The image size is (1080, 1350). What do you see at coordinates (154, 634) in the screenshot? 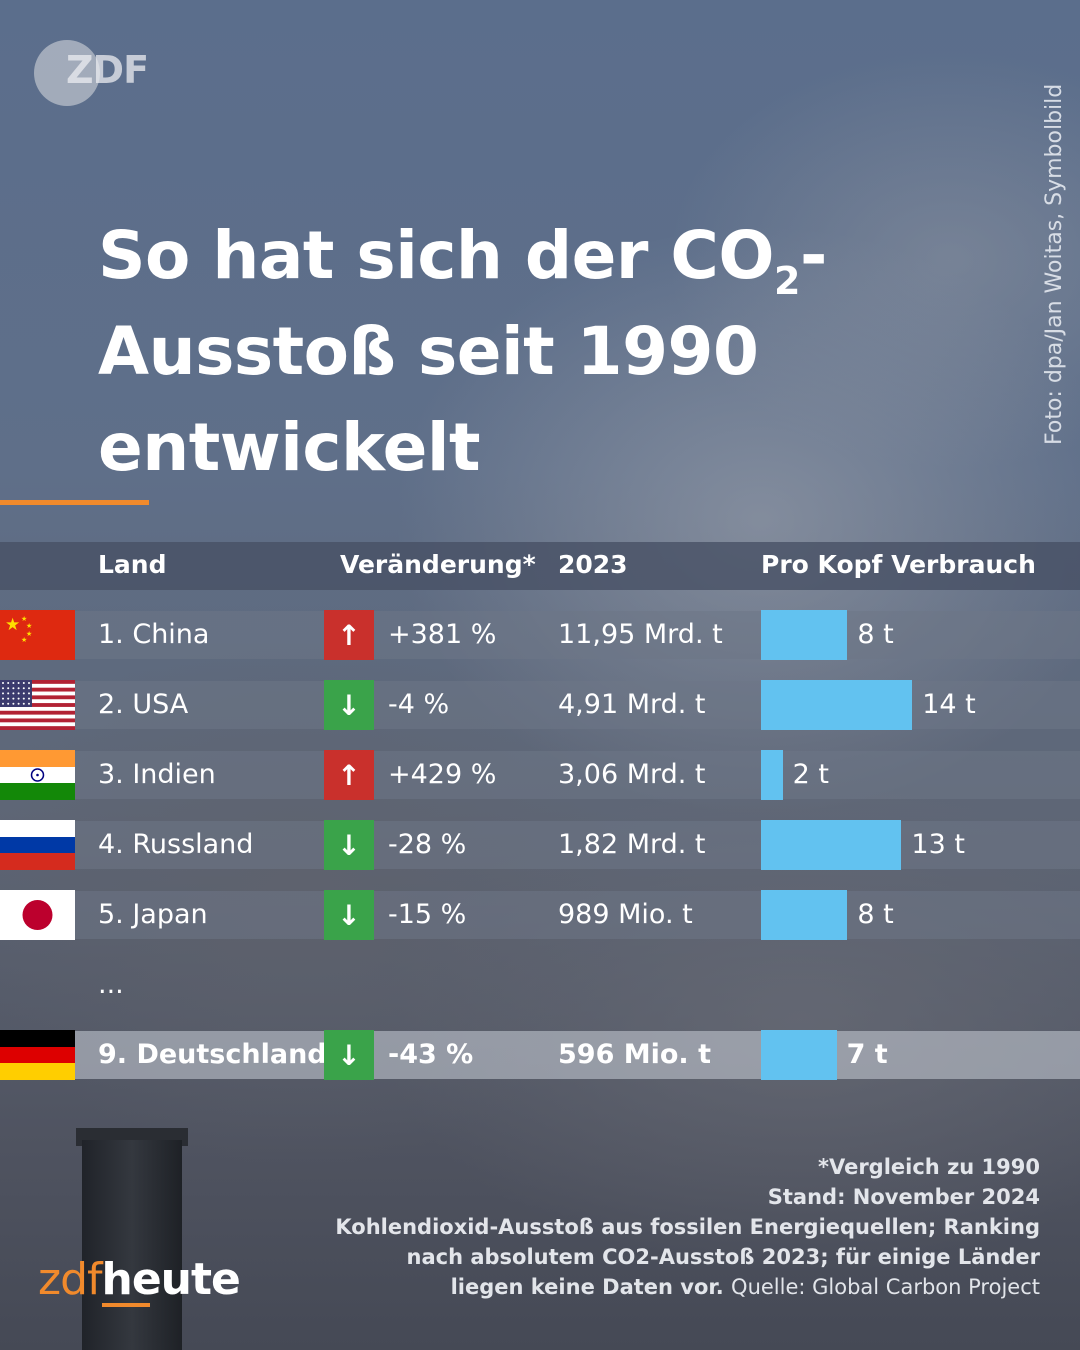
I see `country-name: 1. China` at bounding box center [154, 634].